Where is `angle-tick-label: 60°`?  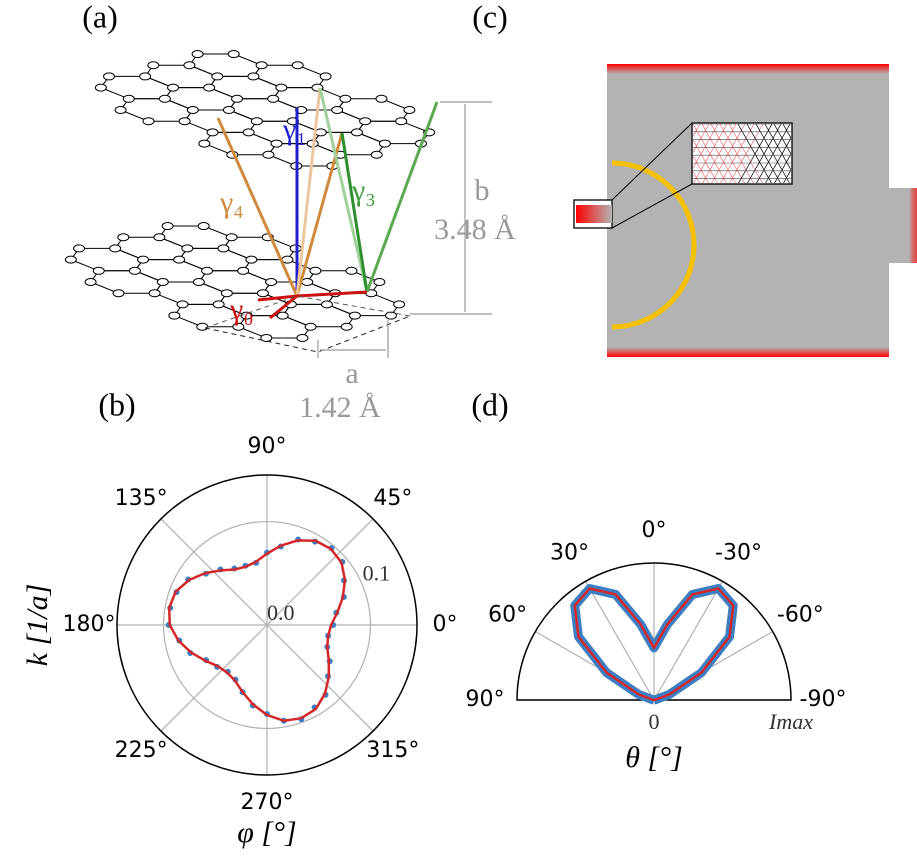 angle-tick-label: 60° is located at coordinates (507, 615).